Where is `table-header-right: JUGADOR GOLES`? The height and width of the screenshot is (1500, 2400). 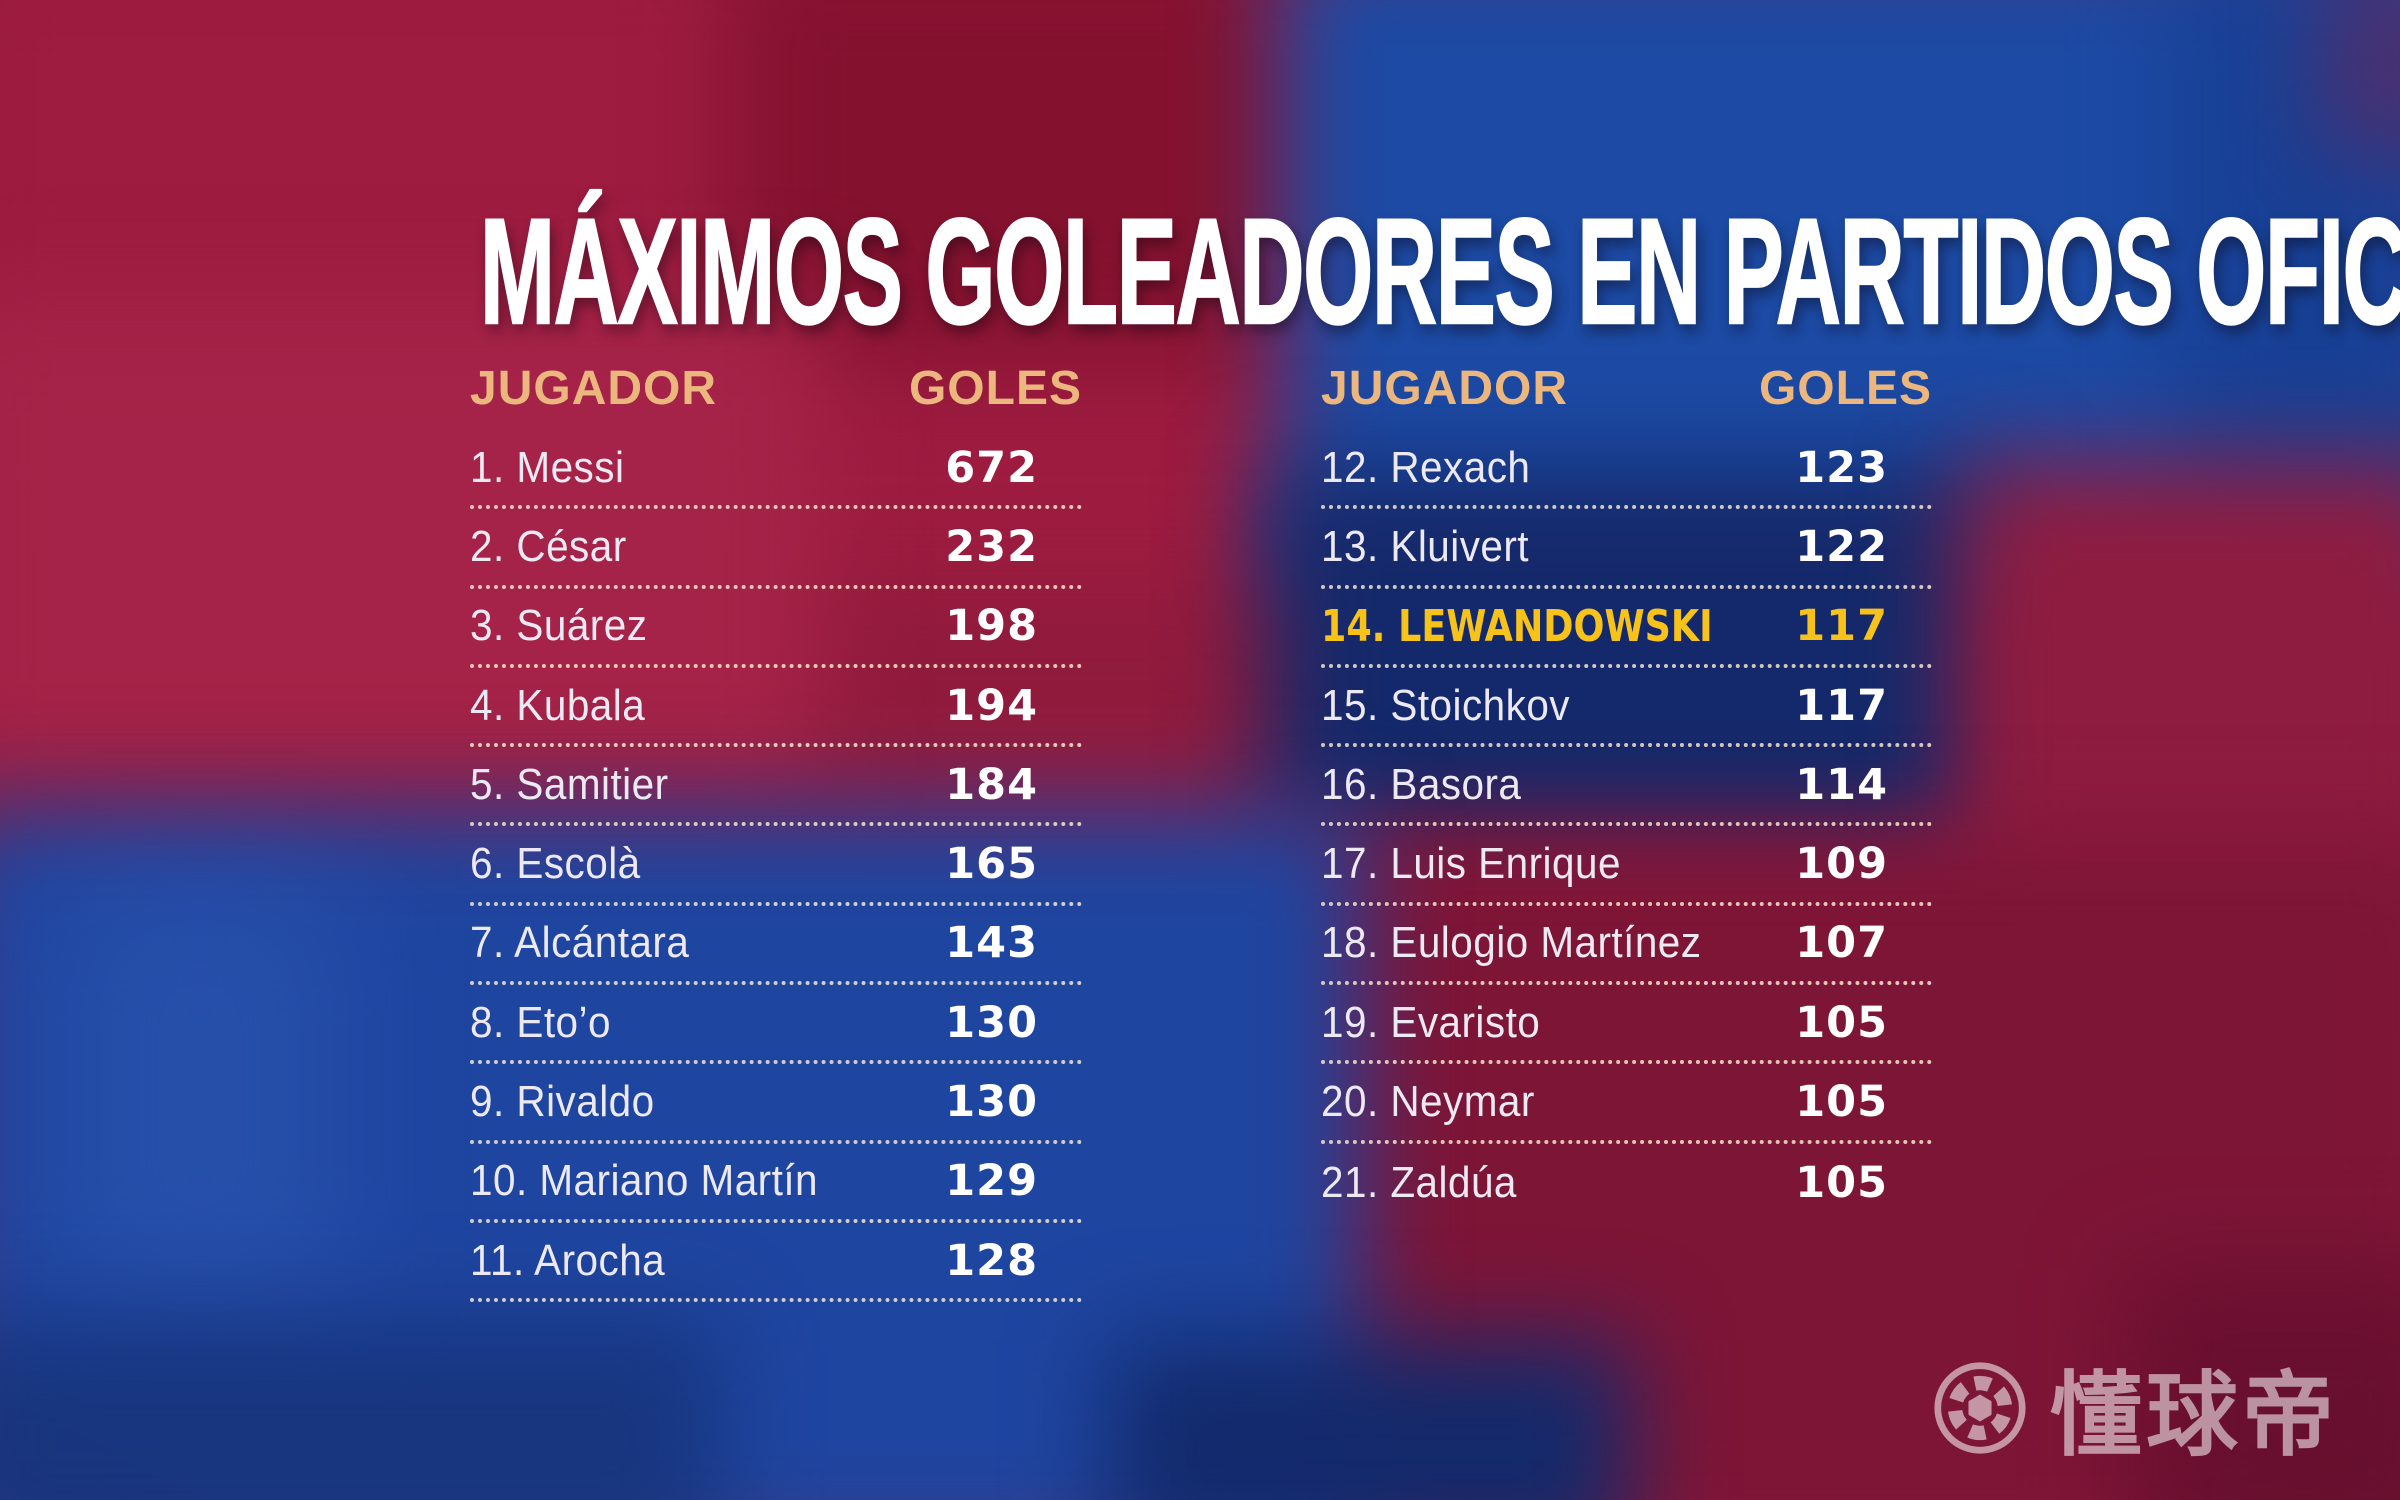 table-header-right: JUGADOR GOLES is located at coordinates (1626, 386).